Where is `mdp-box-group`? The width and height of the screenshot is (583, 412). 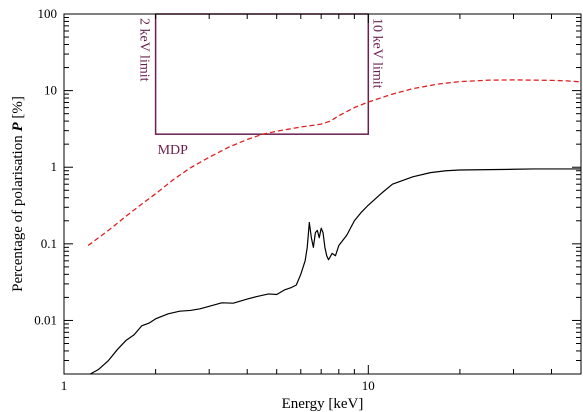 mdp-box-group is located at coordinates (262, 74).